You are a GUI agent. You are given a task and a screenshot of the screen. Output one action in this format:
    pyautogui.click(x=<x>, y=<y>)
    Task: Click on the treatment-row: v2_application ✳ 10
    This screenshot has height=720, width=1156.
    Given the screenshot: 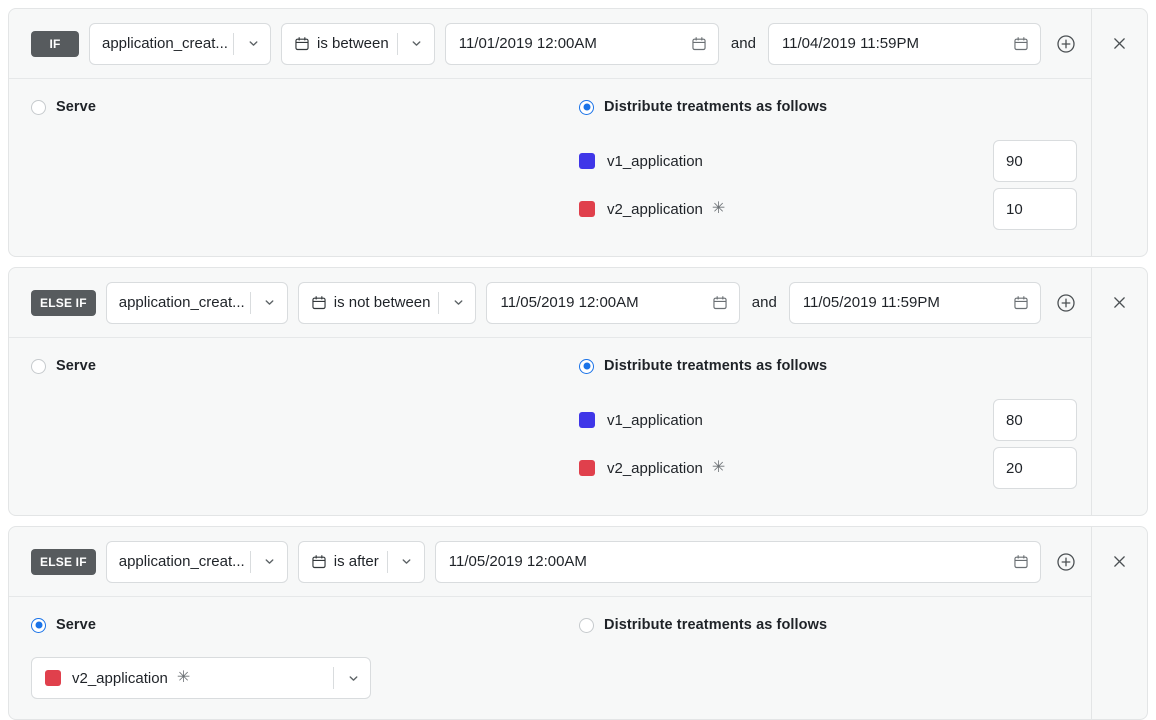 What is the action you would take?
    pyautogui.click(x=828, y=209)
    